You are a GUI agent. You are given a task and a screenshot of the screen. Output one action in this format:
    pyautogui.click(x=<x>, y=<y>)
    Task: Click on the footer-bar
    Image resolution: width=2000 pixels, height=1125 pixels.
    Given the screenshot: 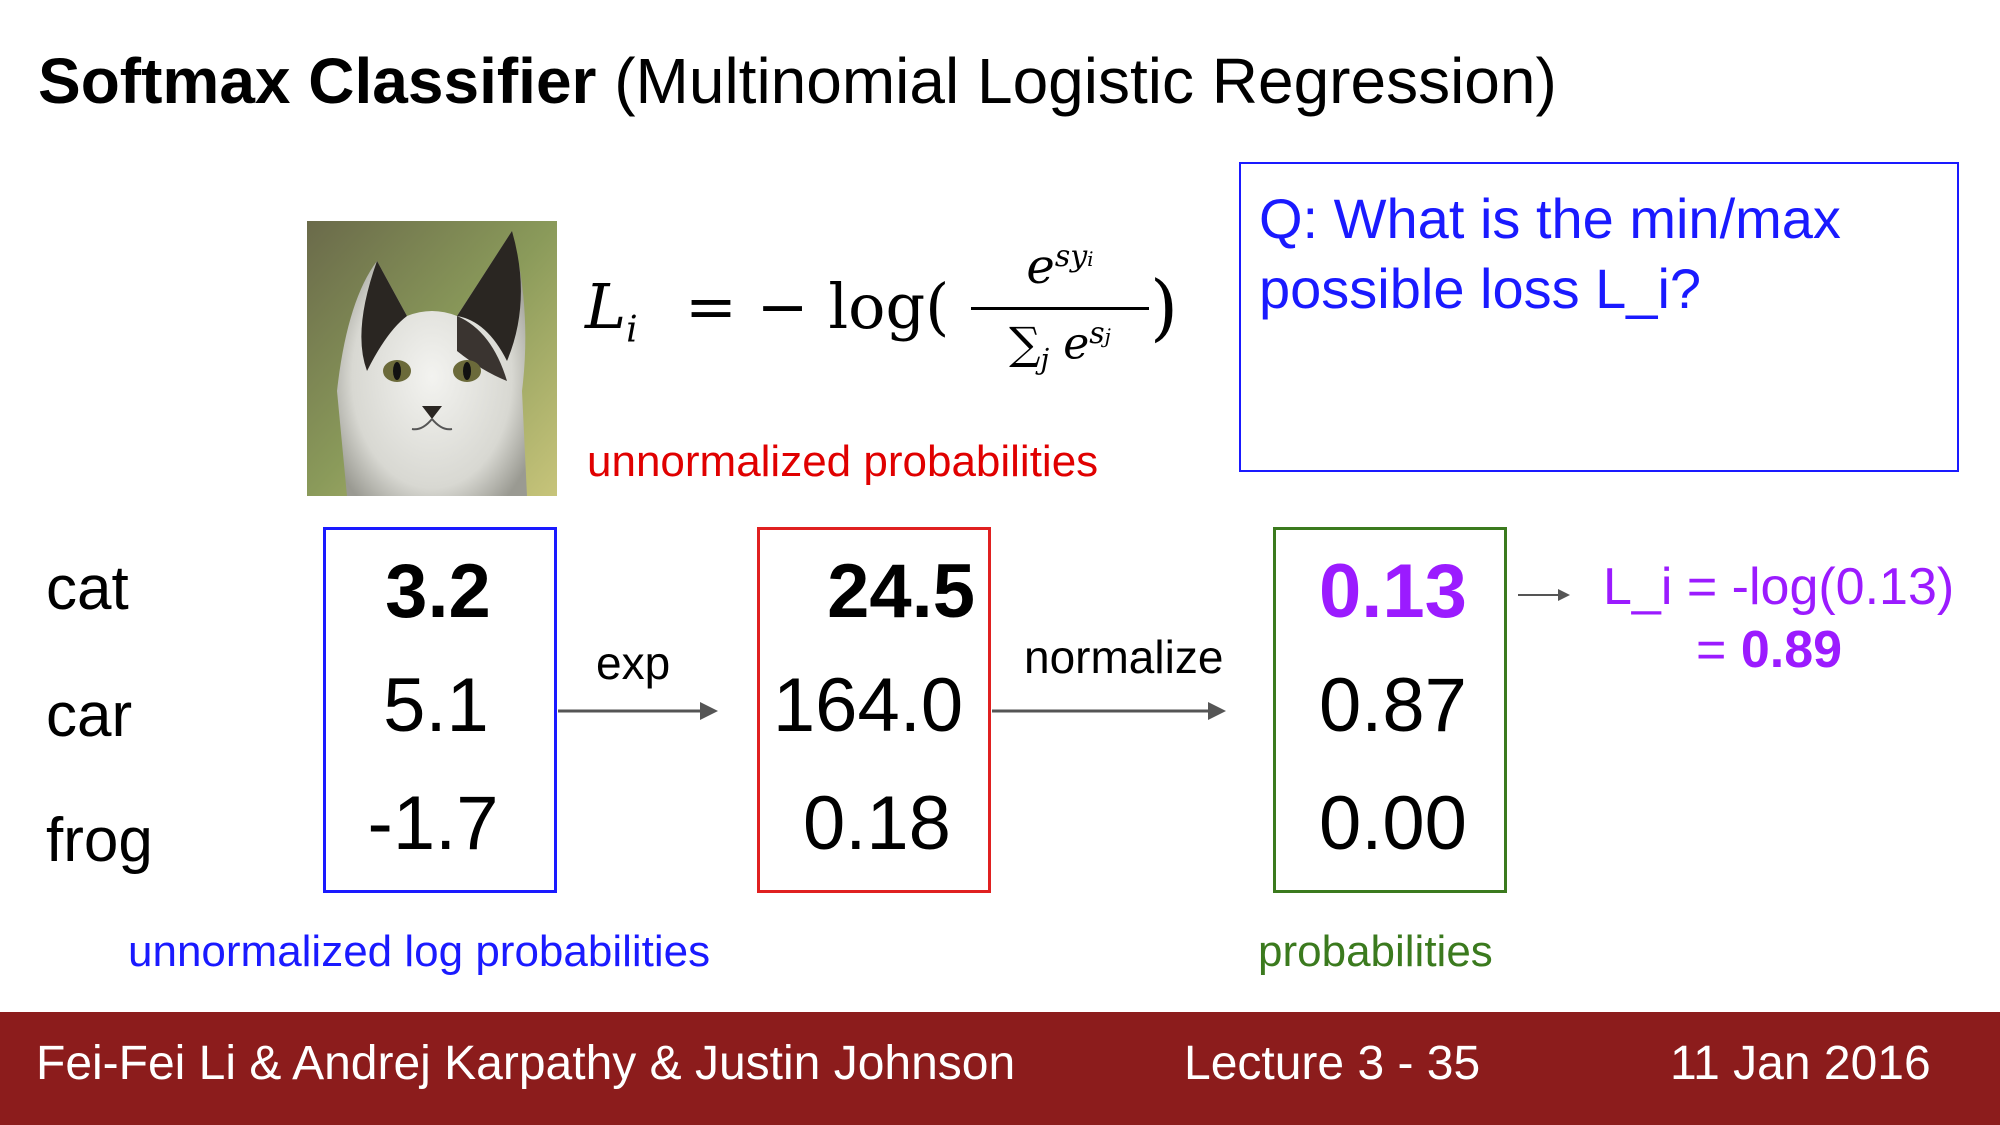 What is the action you would take?
    pyautogui.click(x=1000, y=1068)
    